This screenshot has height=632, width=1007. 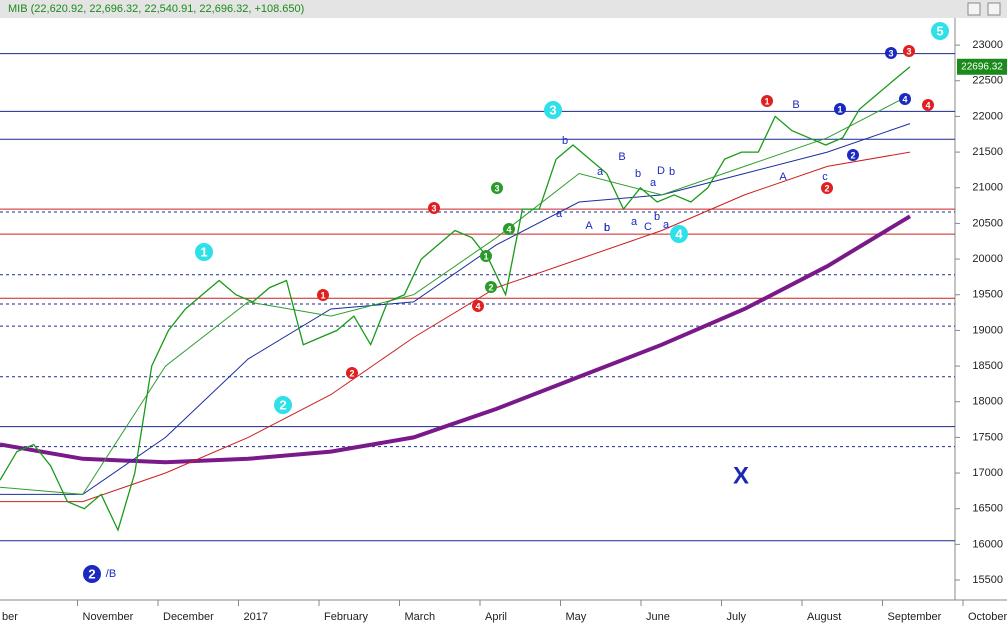 What do you see at coordinates (987, 366) in the screenshot?
I see `y-tick-label: 18500` at bounding box center [987, 366].